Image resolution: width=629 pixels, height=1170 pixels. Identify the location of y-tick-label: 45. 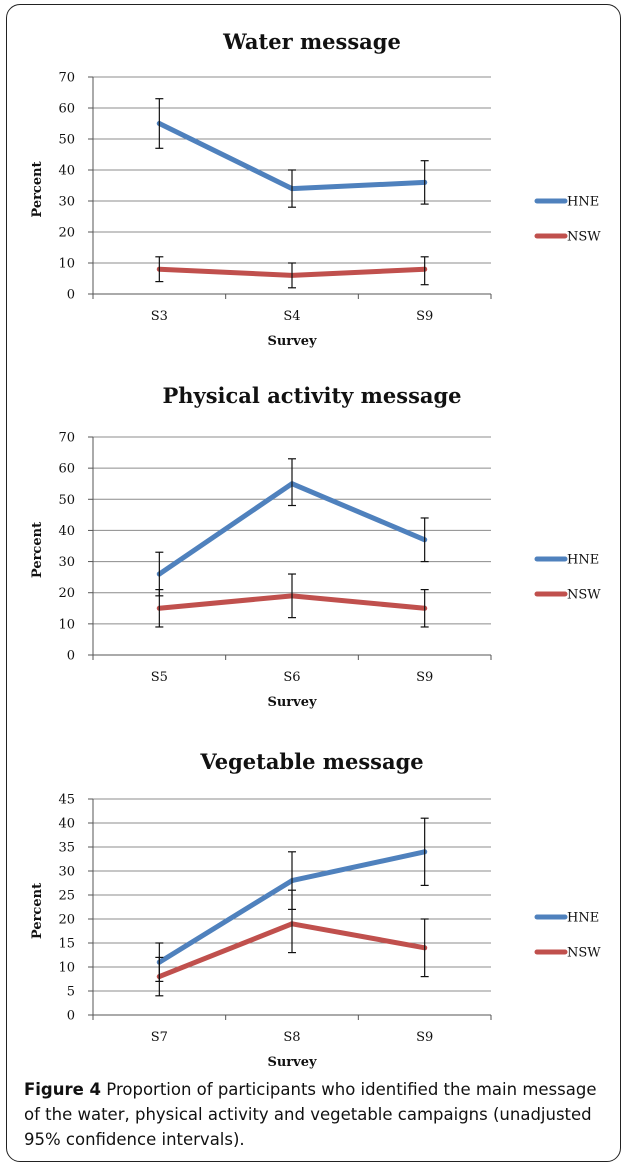
(66, 800).